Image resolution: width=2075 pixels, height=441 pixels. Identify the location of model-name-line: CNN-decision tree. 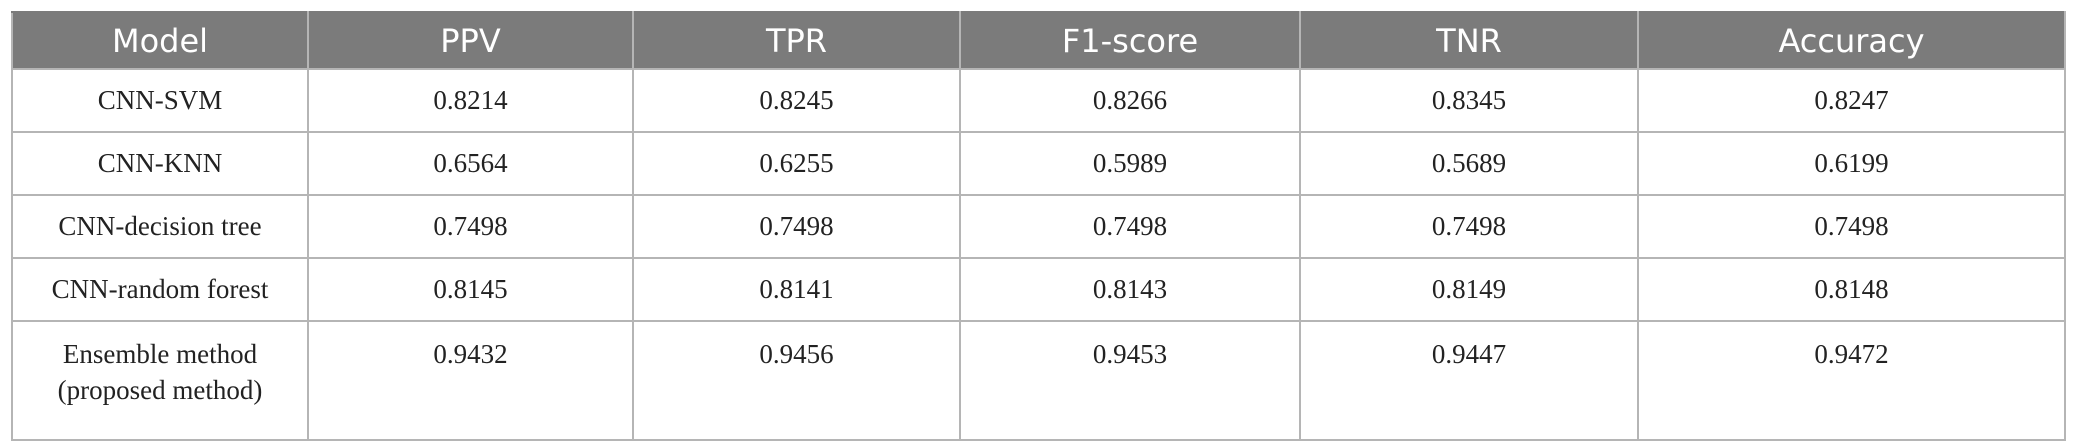
(160, 226).